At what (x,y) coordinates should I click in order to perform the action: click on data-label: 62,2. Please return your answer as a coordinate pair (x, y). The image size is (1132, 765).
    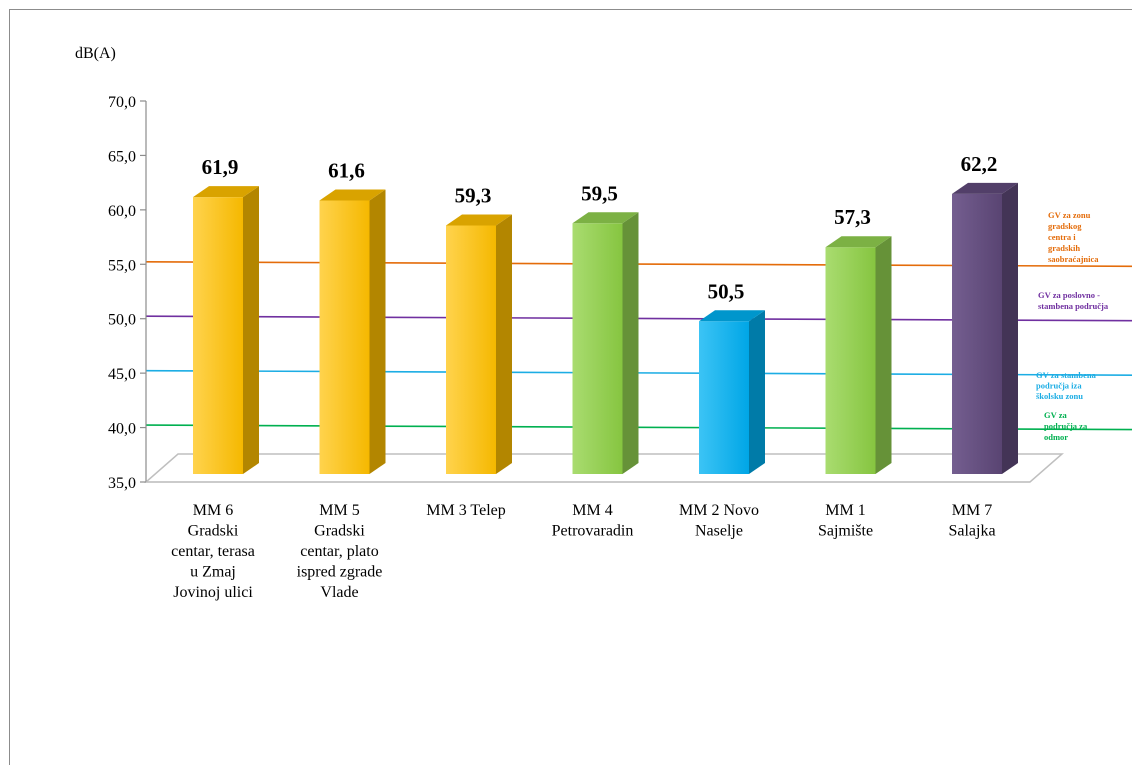
    Looking at the image, I should click on (979, 164).